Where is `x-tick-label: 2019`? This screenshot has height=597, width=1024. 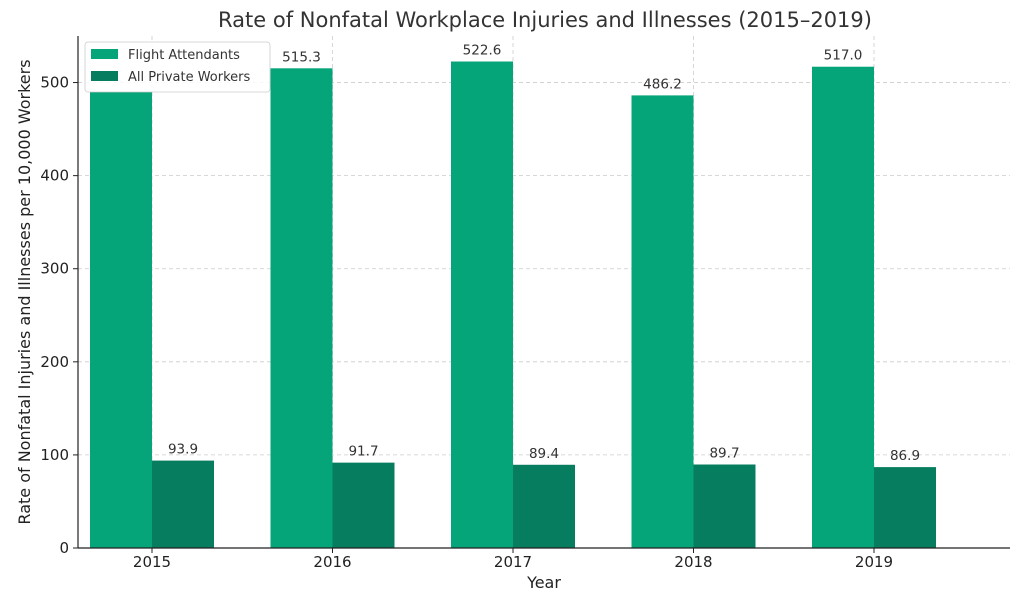 x-tick-label: 2019 is located at coordinates (874, 562).